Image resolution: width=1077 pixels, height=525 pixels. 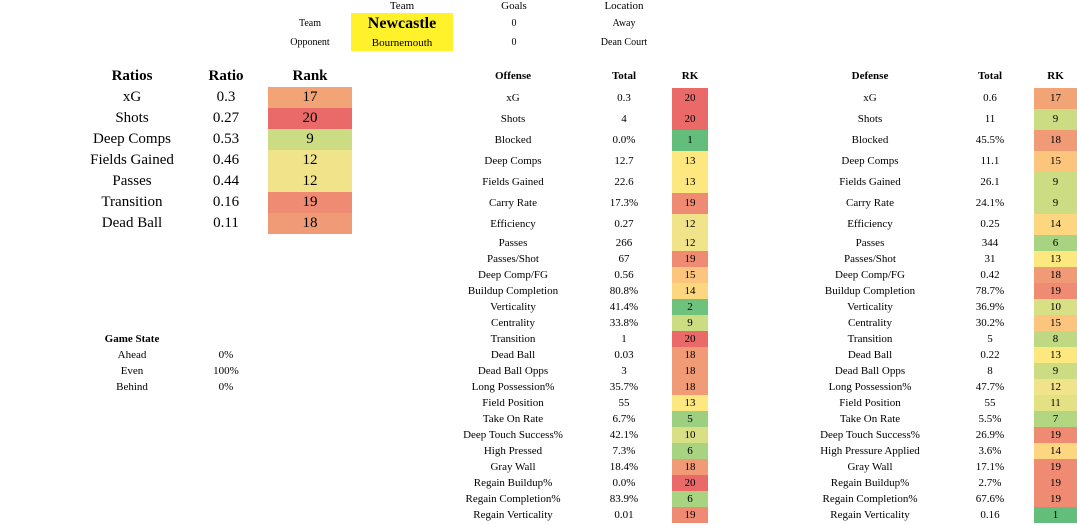 What do you see at coordinates (990, 182) in the screenshot?
I see `defense-stat-total: 26.1` at bounding box center [990, 182].